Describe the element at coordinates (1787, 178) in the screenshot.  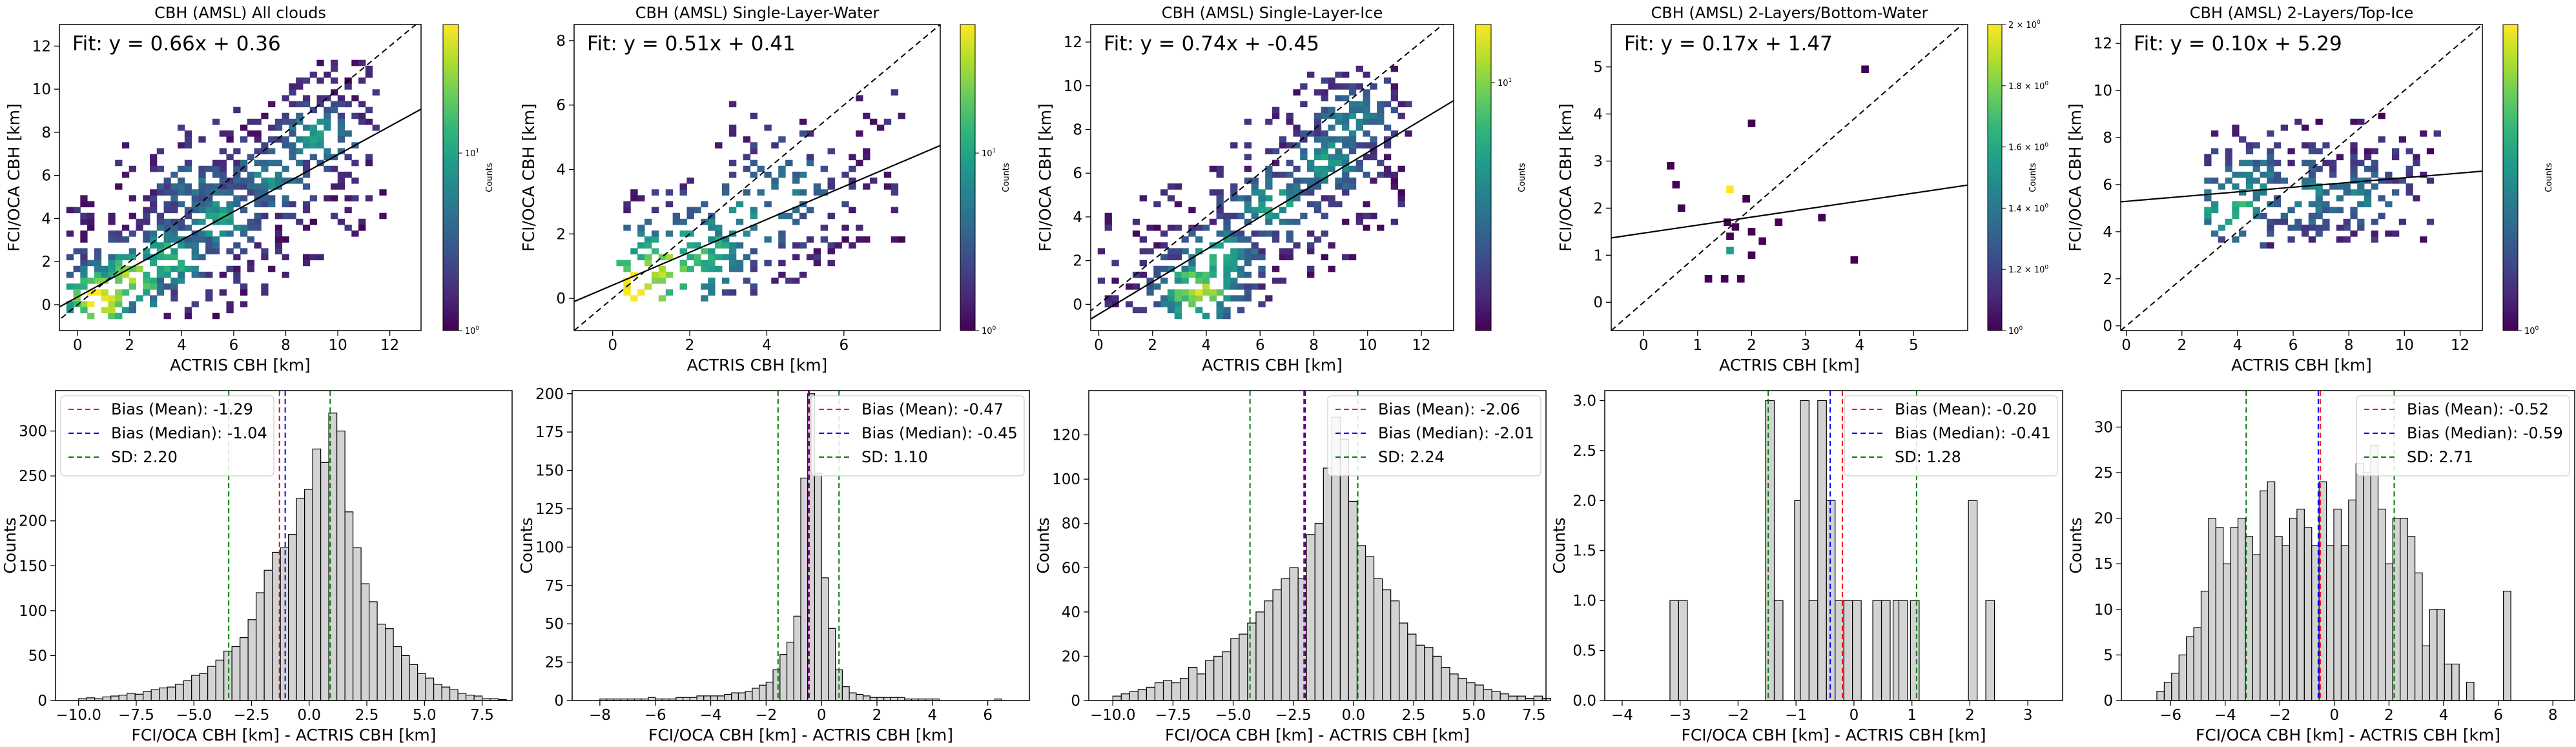
I see `one-to-one-line` at that location.